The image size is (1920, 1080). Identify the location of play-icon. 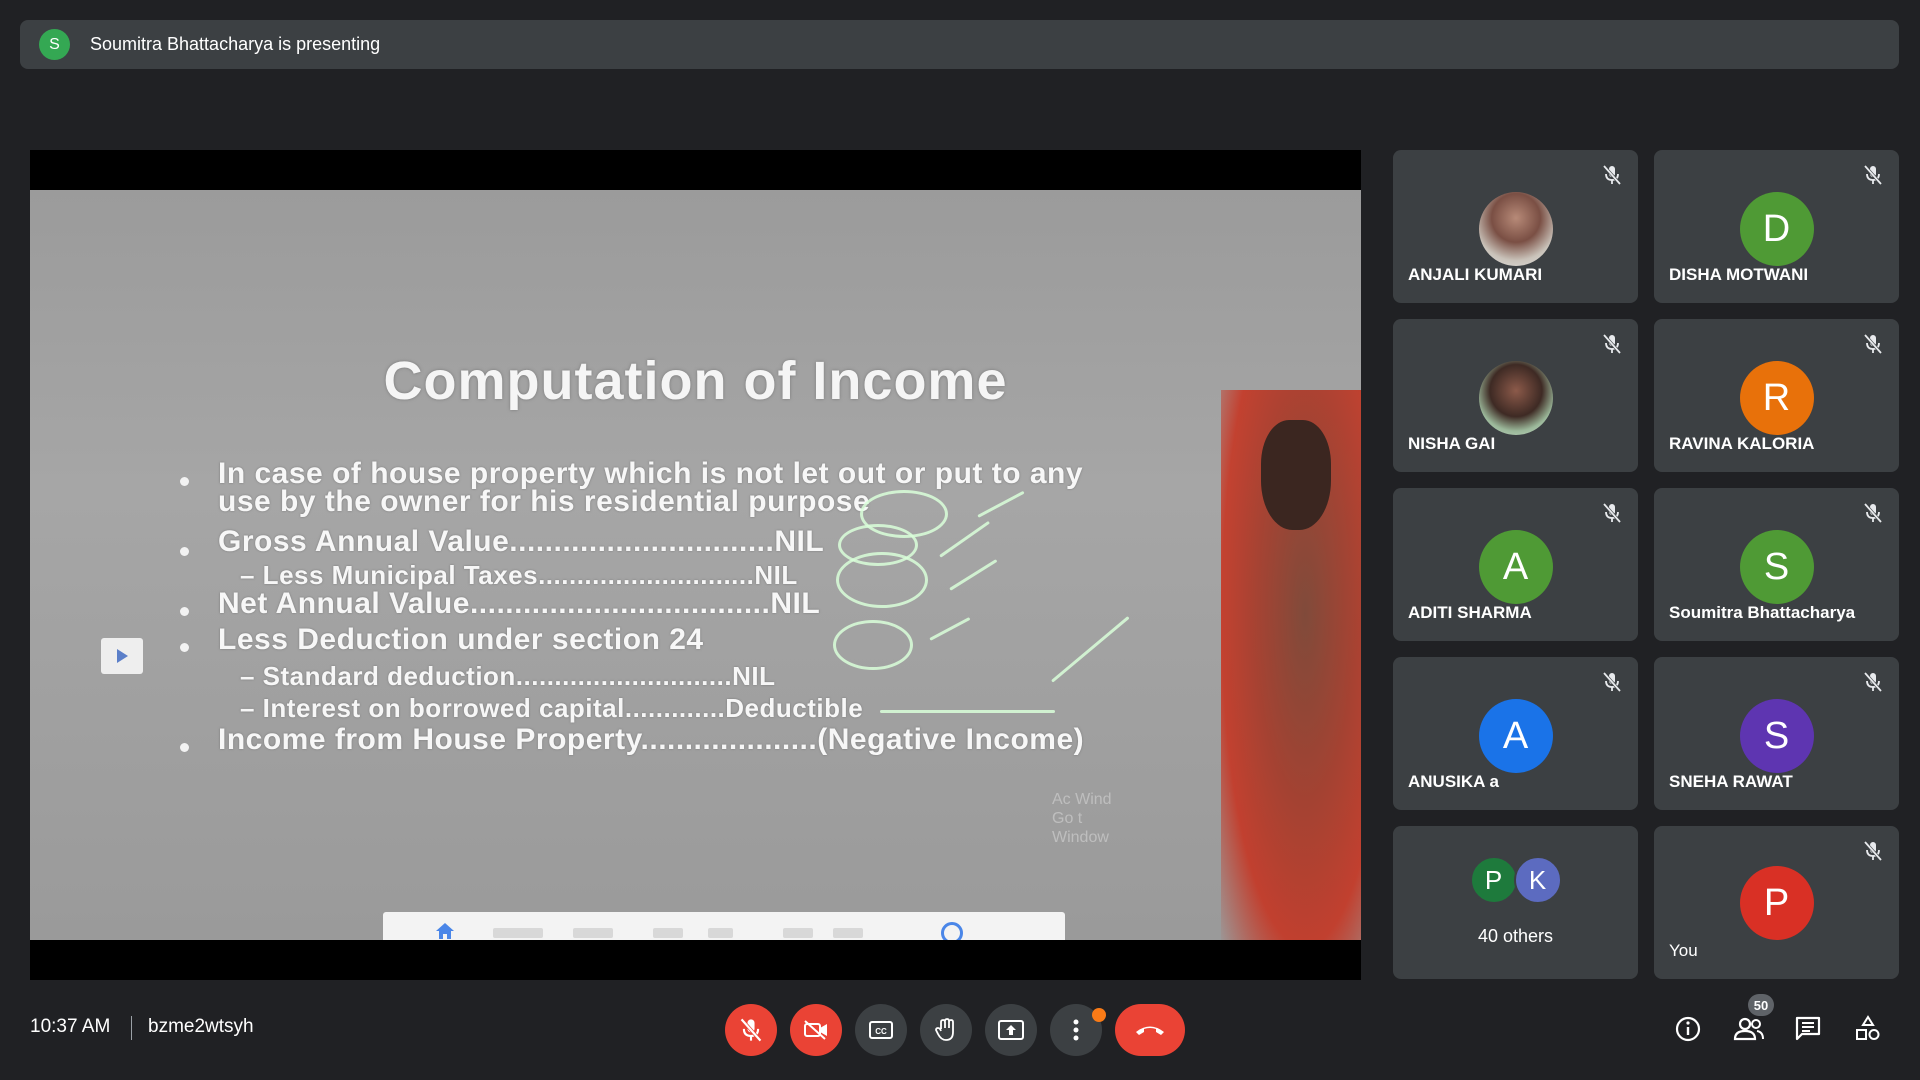
(122, 656).